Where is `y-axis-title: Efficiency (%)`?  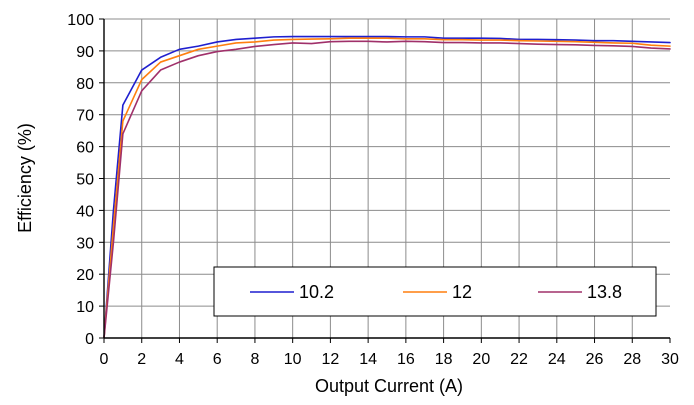
y-axis-title: Efficiency (%) is located at coordinates (25, 178).